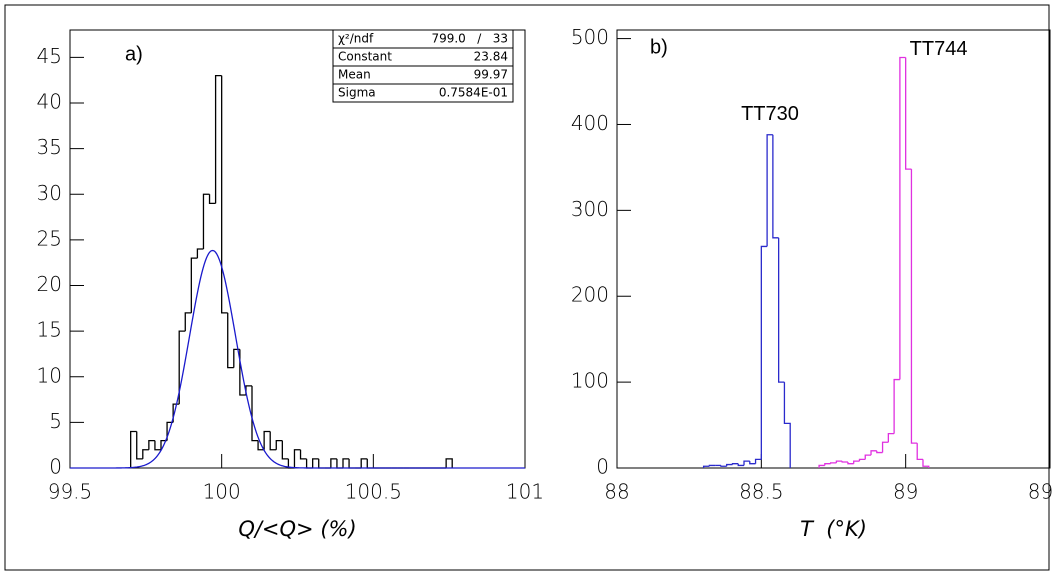  I want to click on y-tick-label: 40, so click(49, 102).